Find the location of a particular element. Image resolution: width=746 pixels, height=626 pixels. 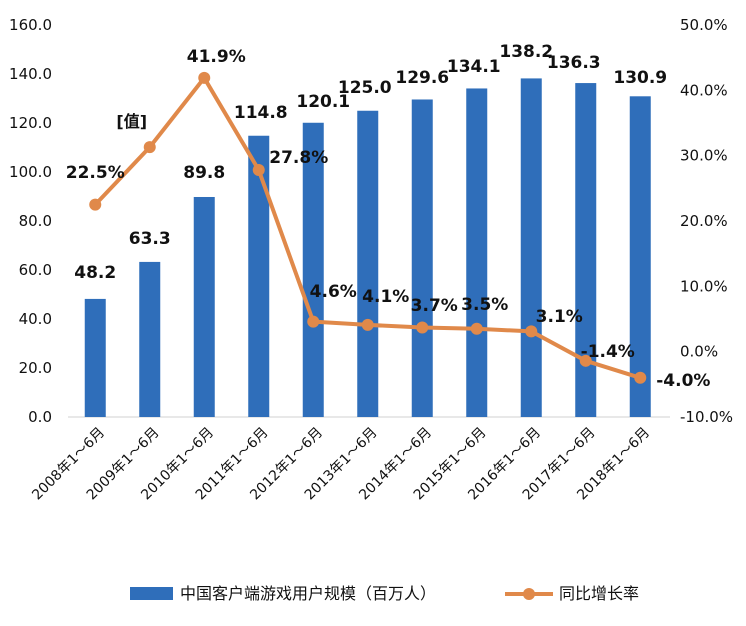

legend-item-rate: 同比增长率 is located at coordinates (572, 593).